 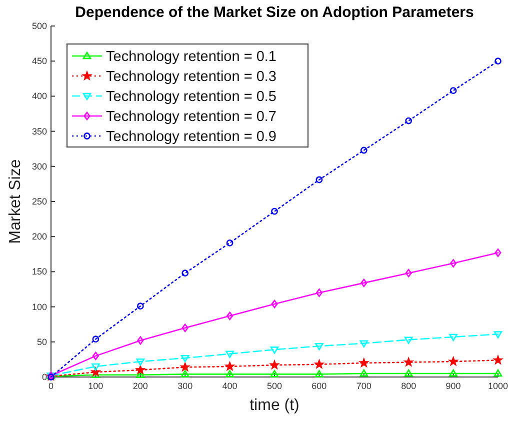 I want to click on legend-label: Technology retention = 0.1, so click(x=191, y=57).